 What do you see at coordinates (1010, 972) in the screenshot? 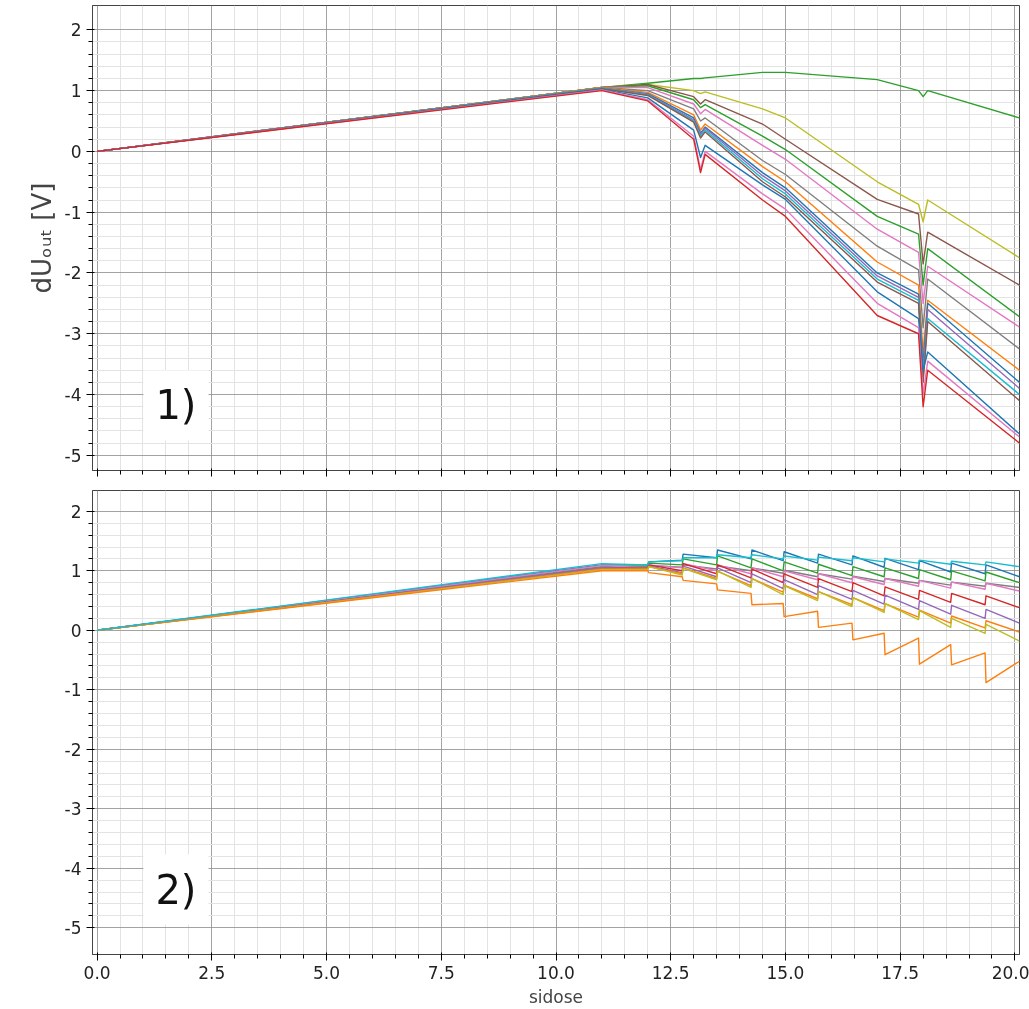
I see `x-tick-label: 20.0` at bounding box center [1010, 972].